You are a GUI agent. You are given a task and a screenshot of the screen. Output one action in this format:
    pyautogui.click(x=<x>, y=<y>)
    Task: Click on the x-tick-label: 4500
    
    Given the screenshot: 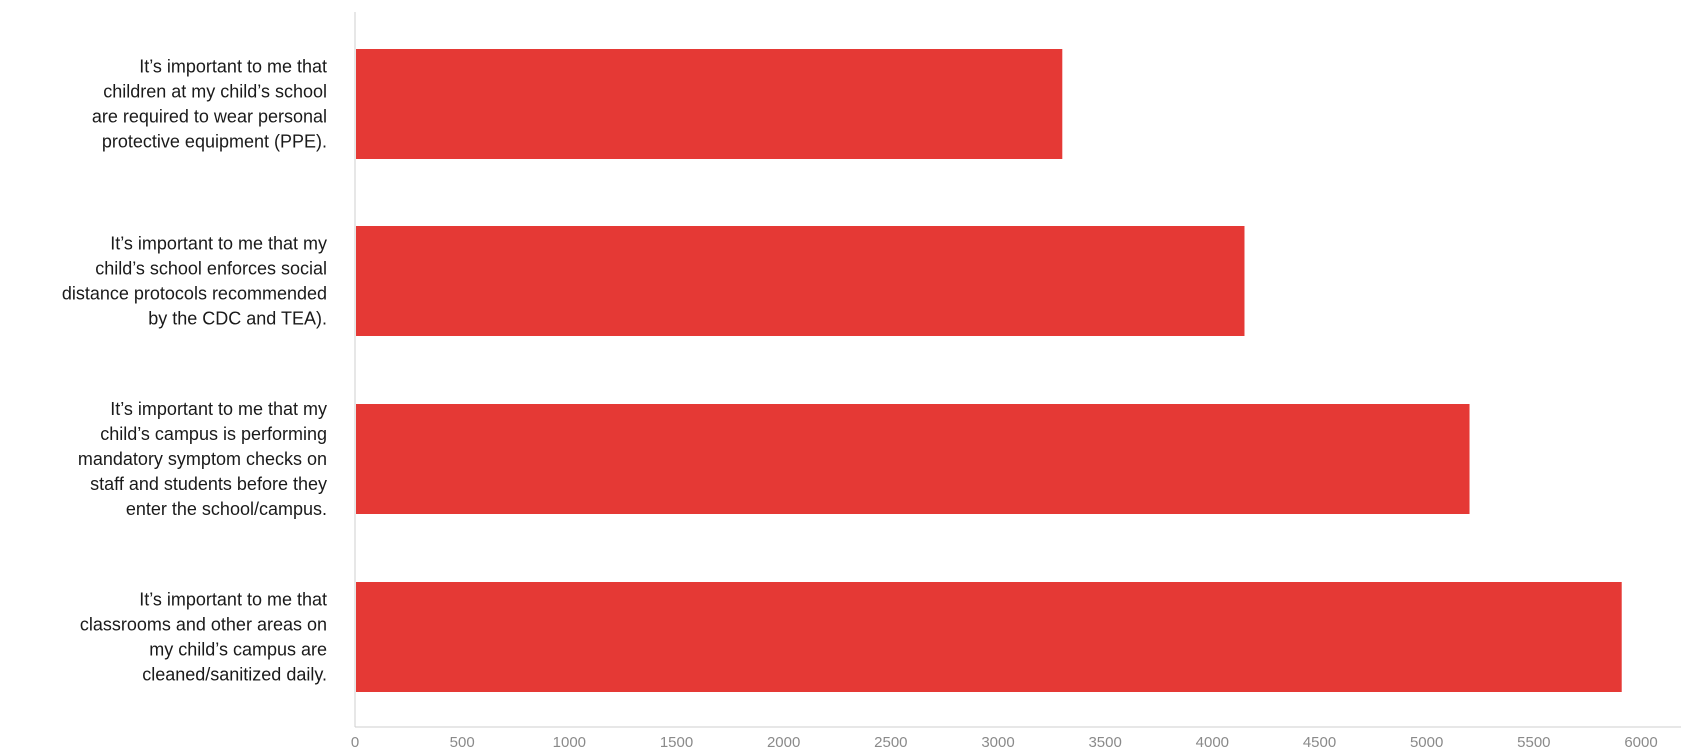 What is the action you would take?
    pyautogui.click(x=1319, y=742)
    